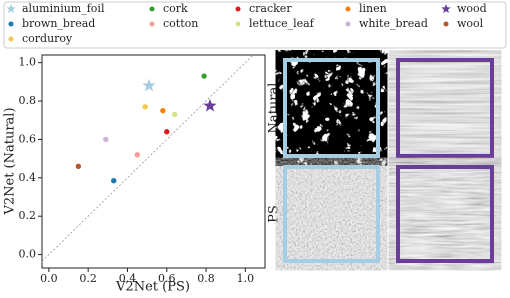 This screenshot has height=298, width=510. I want to click on x-tick-label: 0.6, so click(167, 278).